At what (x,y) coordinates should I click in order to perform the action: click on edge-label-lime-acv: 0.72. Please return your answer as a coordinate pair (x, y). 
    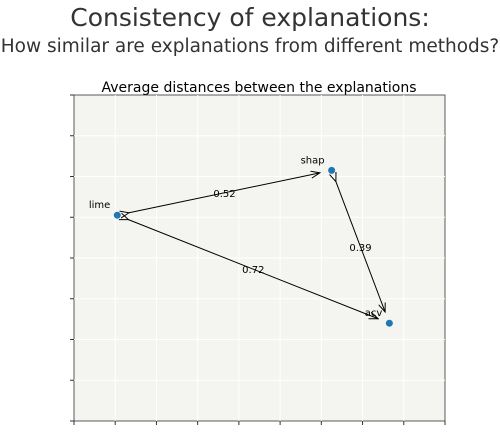
    Looking at the image, I should click on (253, 270).